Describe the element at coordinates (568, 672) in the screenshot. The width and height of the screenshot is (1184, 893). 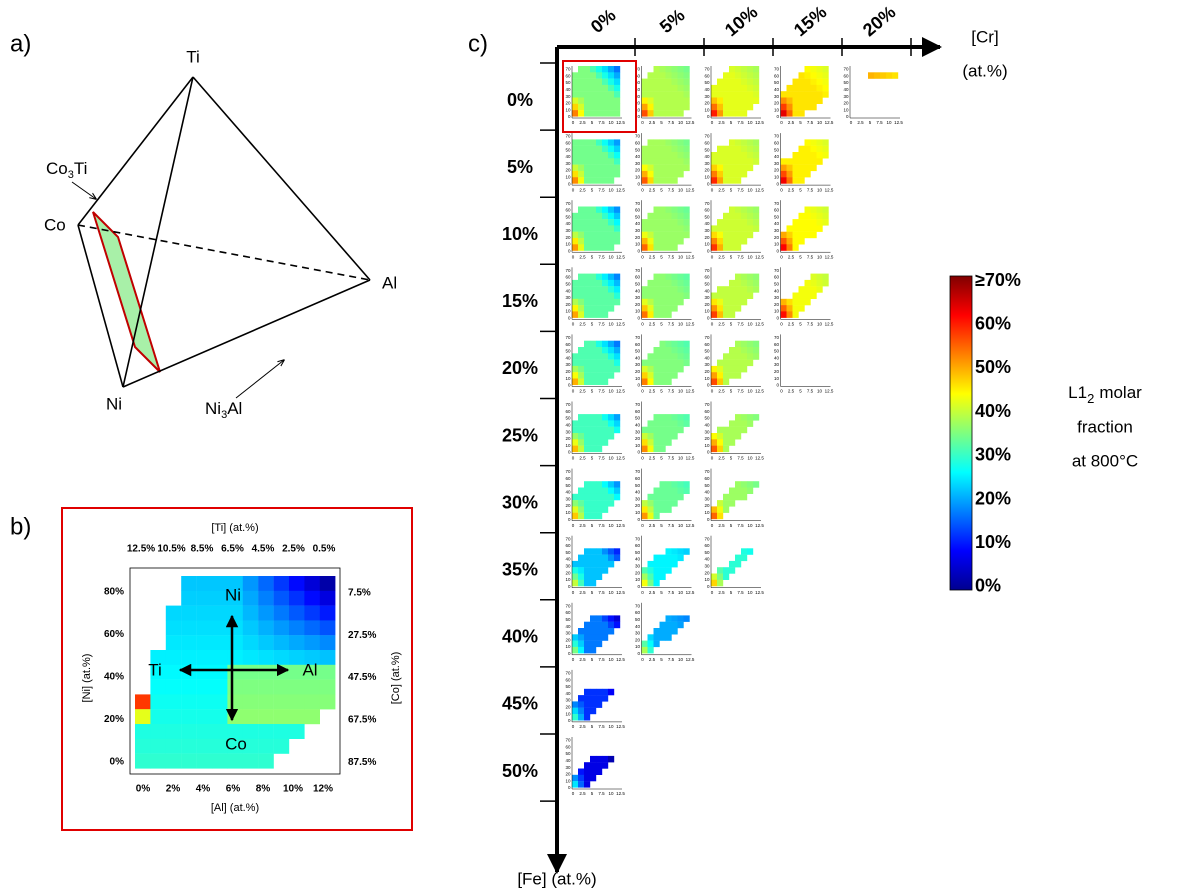
I see `mini-tick-label: 70` at that location.